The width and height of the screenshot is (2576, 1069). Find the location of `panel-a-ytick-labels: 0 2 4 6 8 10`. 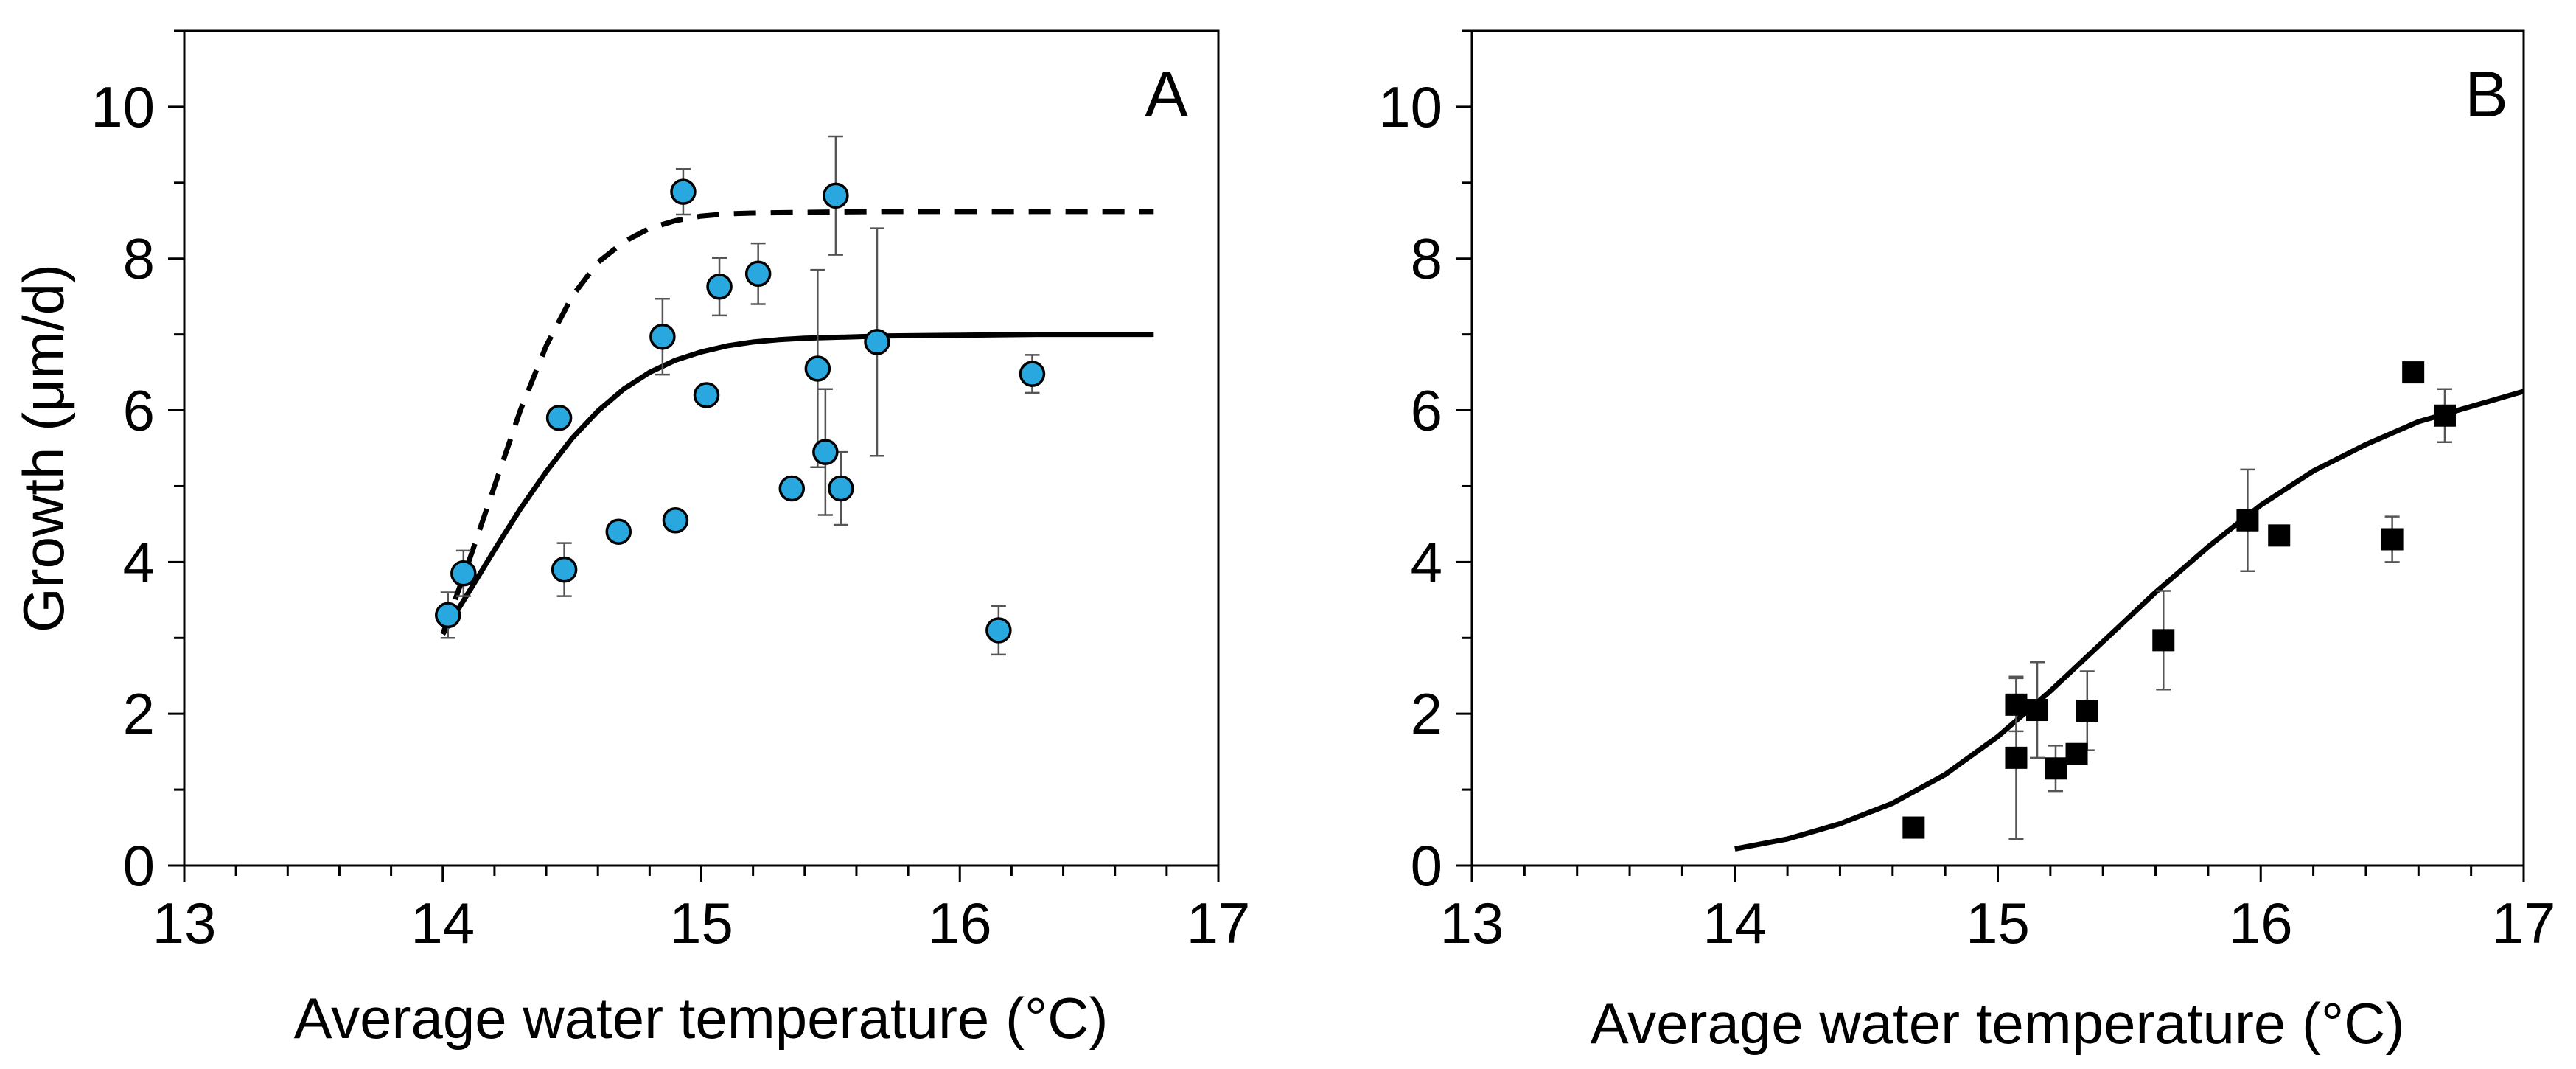

panel-a-ytick-labels: 0 2 4 6 8 10 is located at coordinates (123, 486).